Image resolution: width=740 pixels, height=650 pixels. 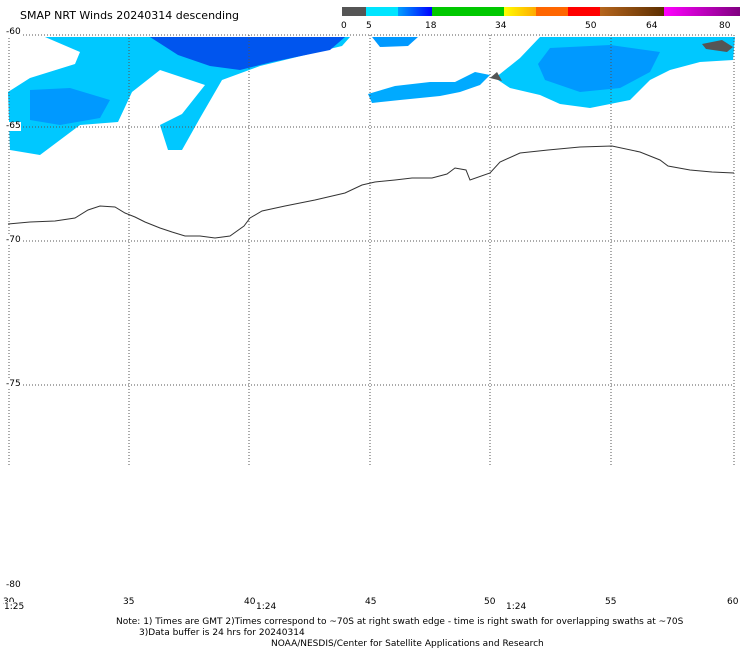 I want to click on colorbar-label-5: 5, so click(x=369, y=26).